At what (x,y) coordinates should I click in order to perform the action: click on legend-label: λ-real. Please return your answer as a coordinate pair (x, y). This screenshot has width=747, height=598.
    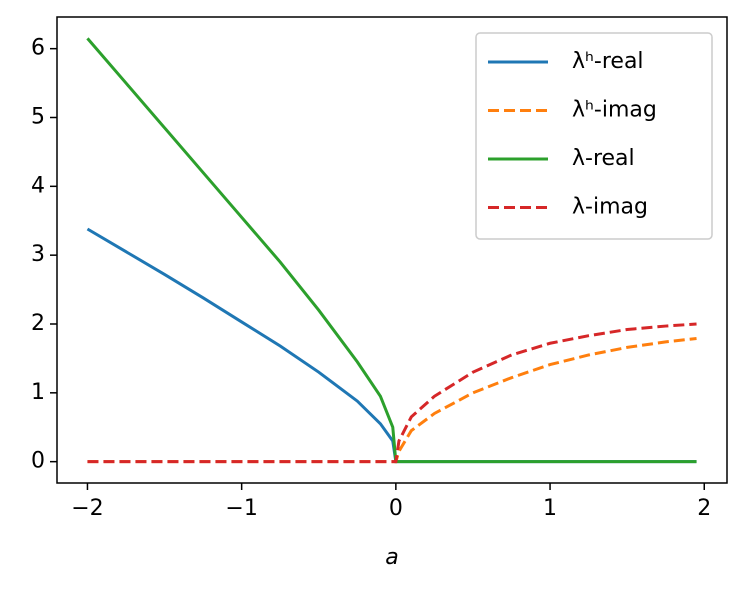
    Looking at the image, I should click on (603, 158).